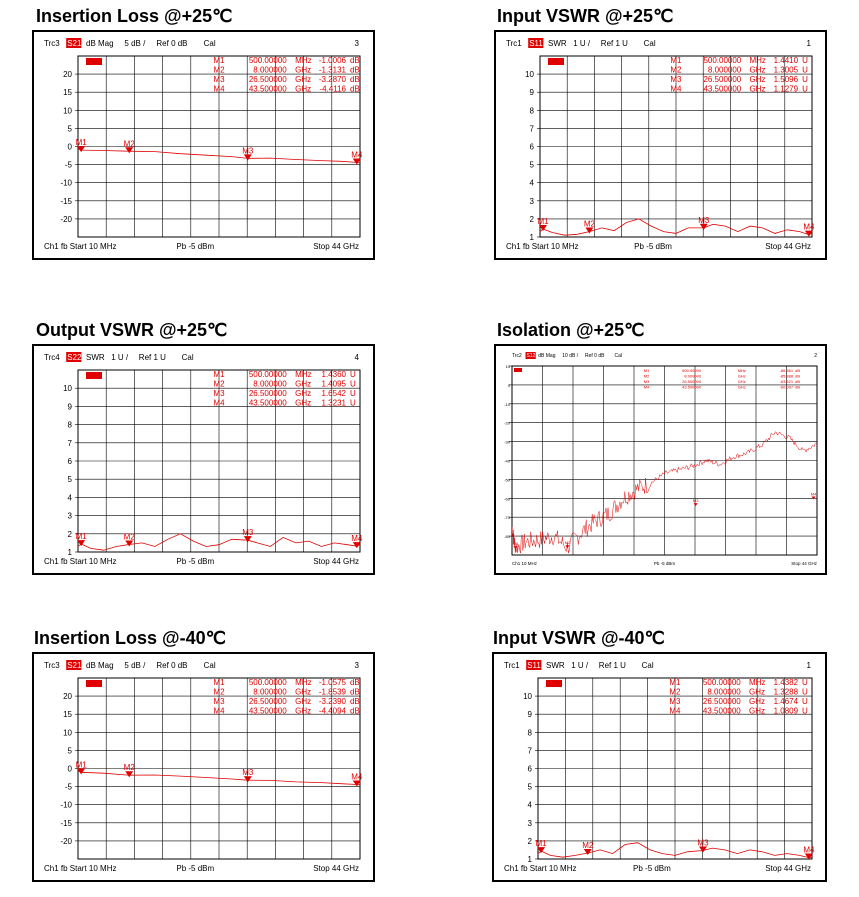 Image resolution: width=859 pixels, height=897 pixels. What do you see at coordinates (525, 563) in the screenshot?
I see `footer-start: Ch1 10 MHz` at bounding box center [525, 563].